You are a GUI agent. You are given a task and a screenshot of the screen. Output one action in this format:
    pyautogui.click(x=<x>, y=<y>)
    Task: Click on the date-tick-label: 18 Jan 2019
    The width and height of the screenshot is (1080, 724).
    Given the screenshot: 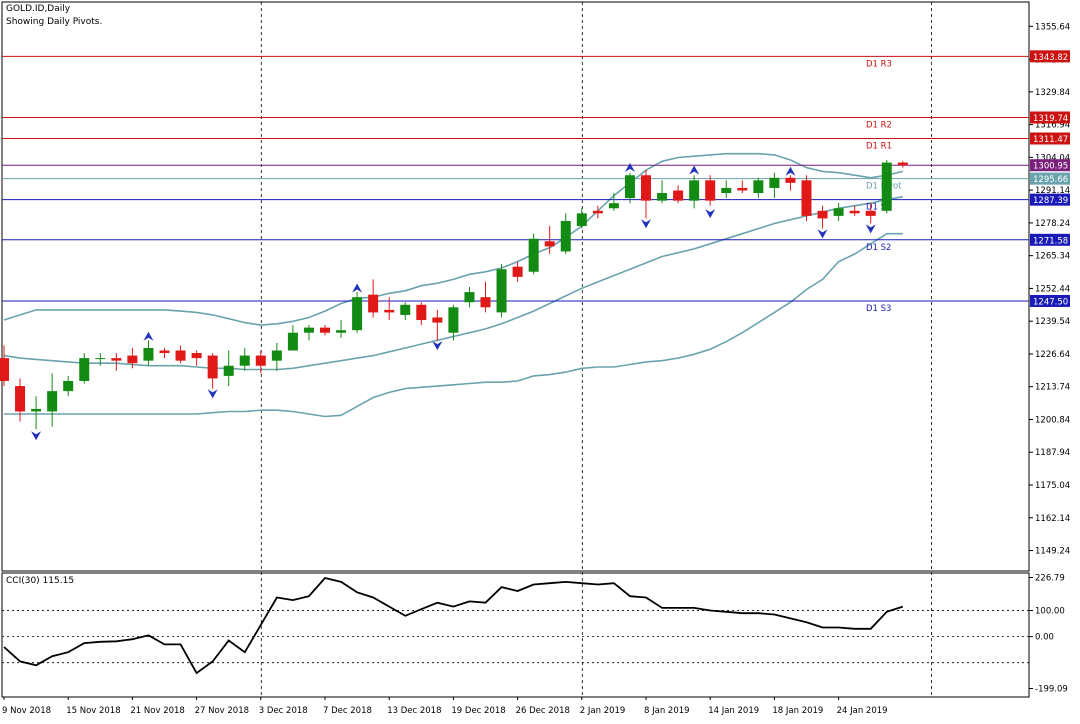 What is the action you would take?
    pyautogui.click(x=797, y=711)
    